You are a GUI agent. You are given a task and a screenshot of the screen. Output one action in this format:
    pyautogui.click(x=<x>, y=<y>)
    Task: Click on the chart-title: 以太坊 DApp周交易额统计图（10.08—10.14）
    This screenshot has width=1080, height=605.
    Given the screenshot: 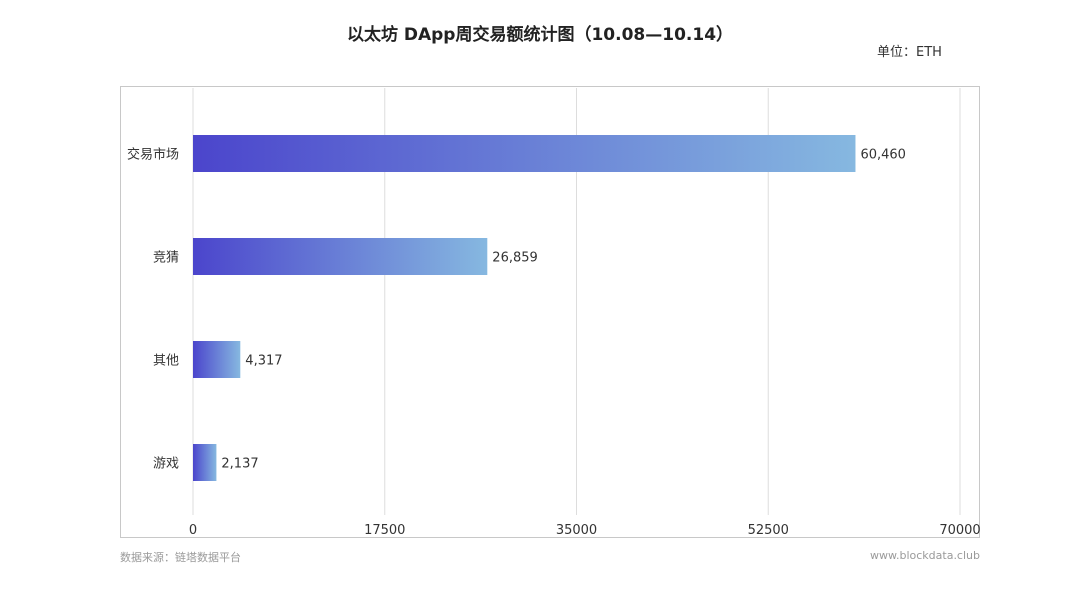 What is the action you would take?
    pyautogui.click(x=540, y=35)
    